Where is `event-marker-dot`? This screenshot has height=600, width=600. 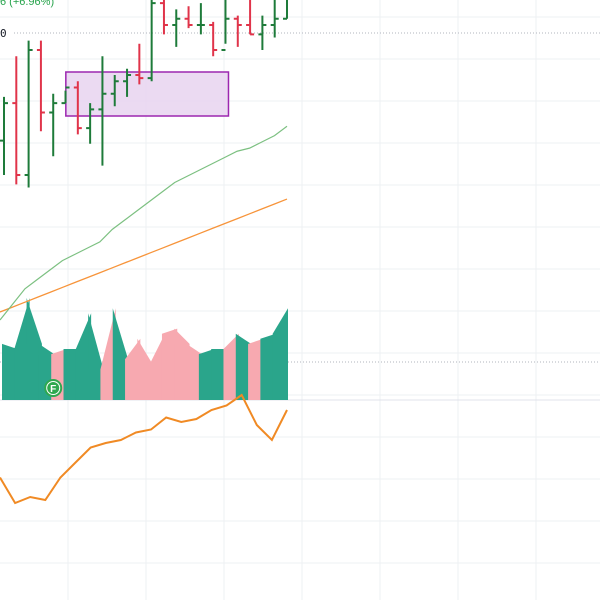
event-marker-dot is located at coordinates (53, 388).